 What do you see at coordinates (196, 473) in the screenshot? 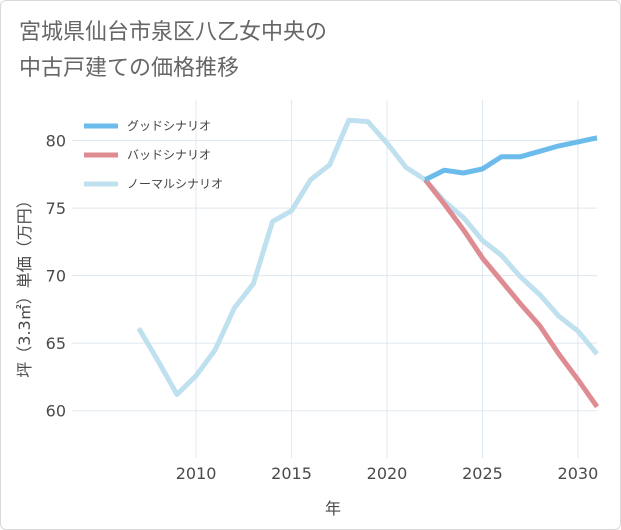
I see `x-tick-label: 2010` at bounding box center [196, 473].